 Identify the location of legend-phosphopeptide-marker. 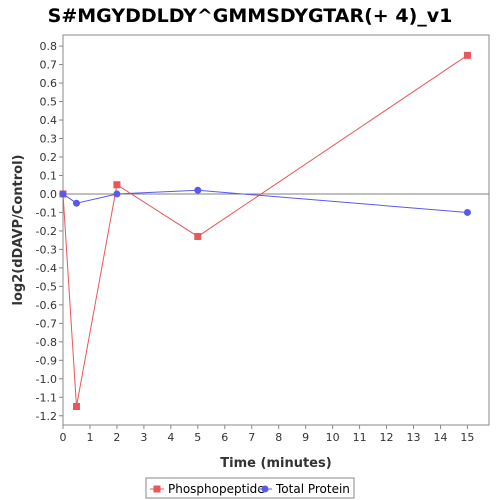
(157, 489).